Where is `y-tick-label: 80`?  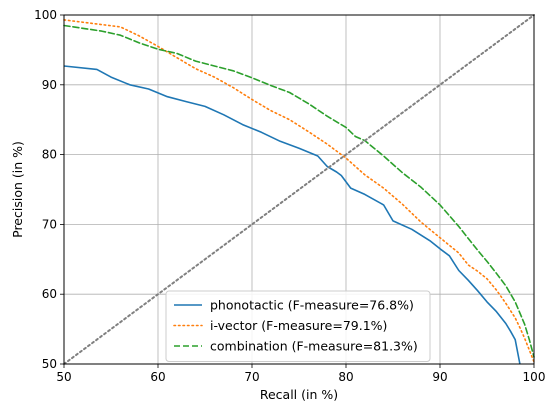
y-tick-label: 80 is located at coordinates (49, 155).